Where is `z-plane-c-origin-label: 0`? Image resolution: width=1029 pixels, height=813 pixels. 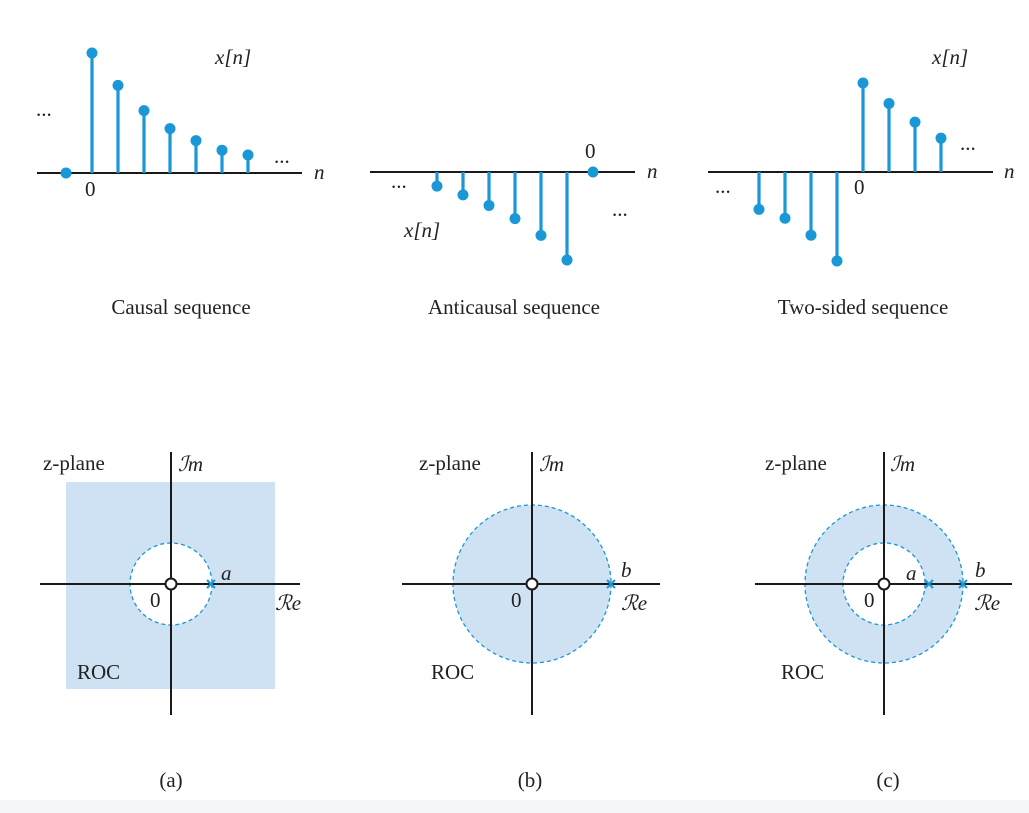 z-plane-c-origin-label: 0 is located at coordinates (869, 600).